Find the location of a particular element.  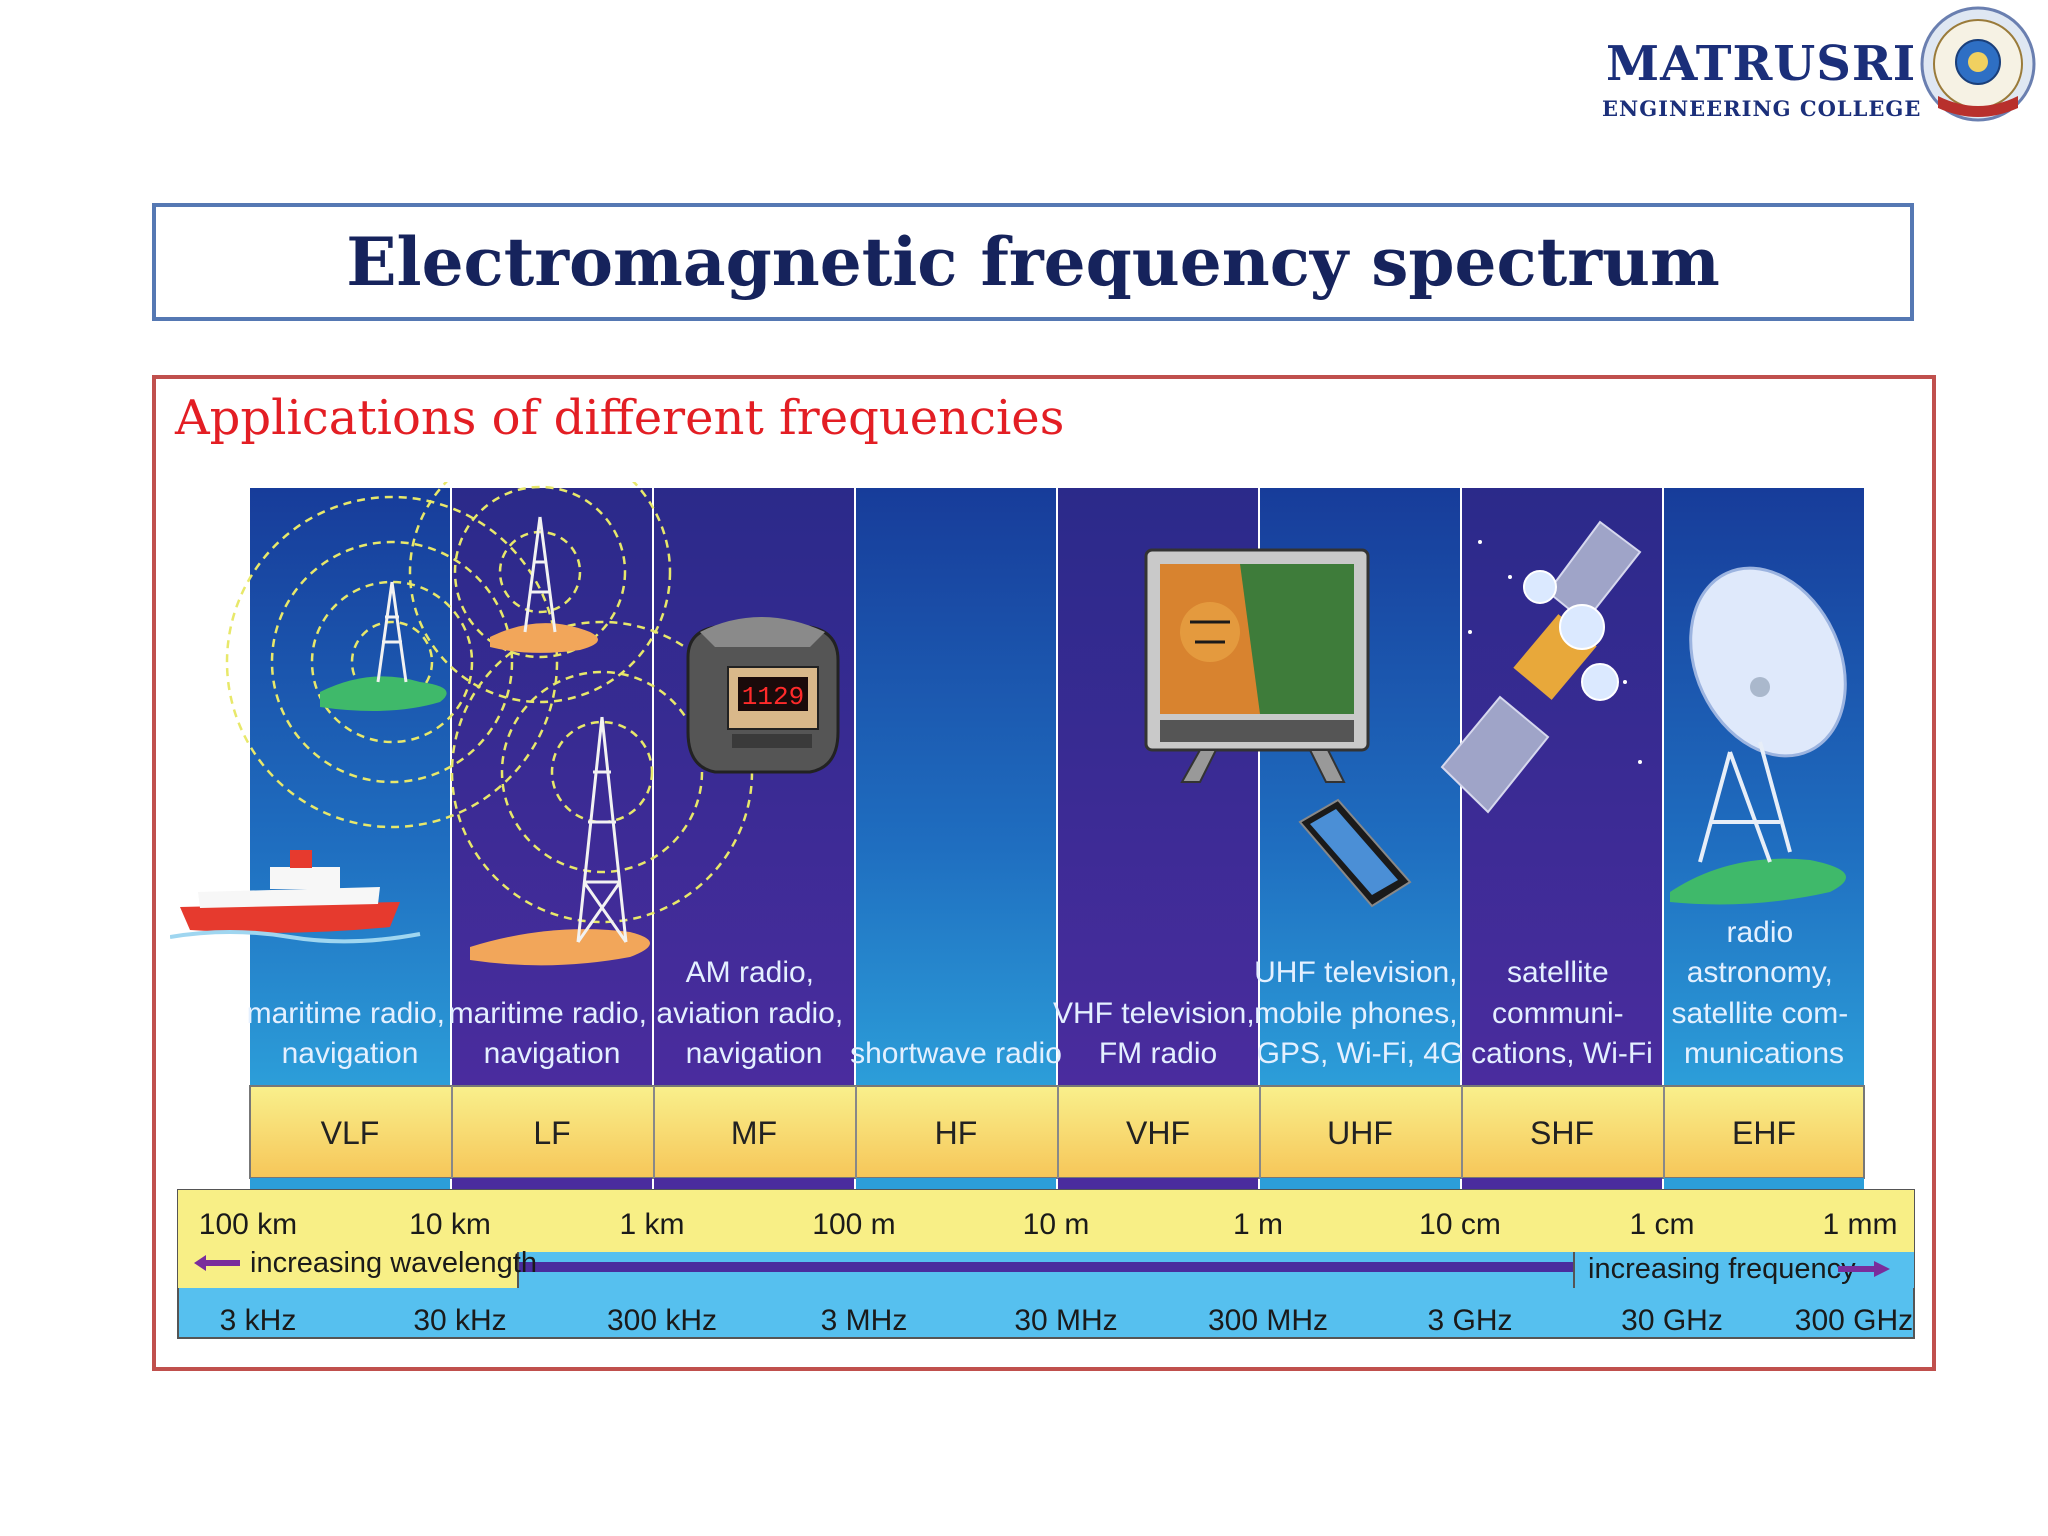

stars is located at coordinates (1555, 652).